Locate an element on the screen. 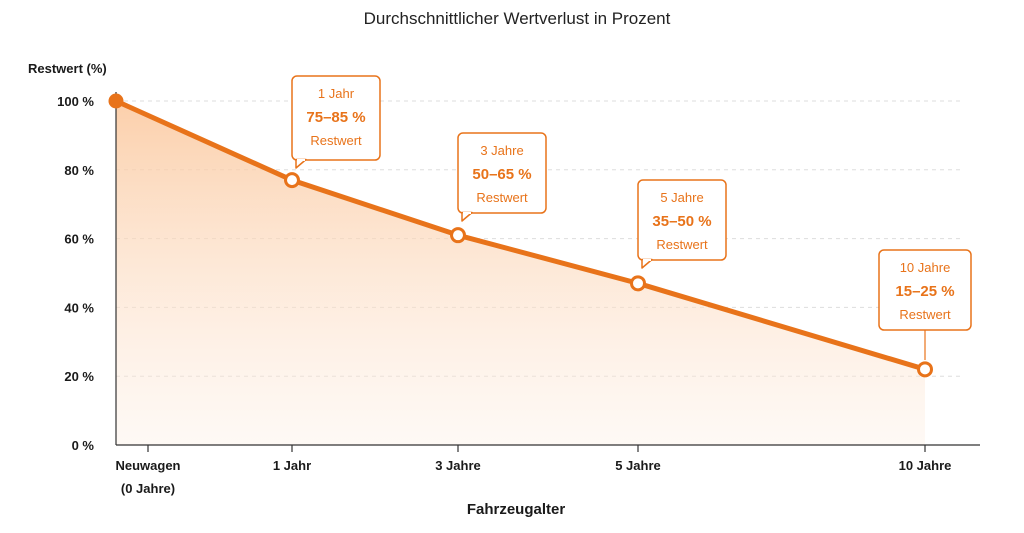 This screenshot has width=1024, height=533. annotation-range: 35–50 % is located at coordinates (681, 221).